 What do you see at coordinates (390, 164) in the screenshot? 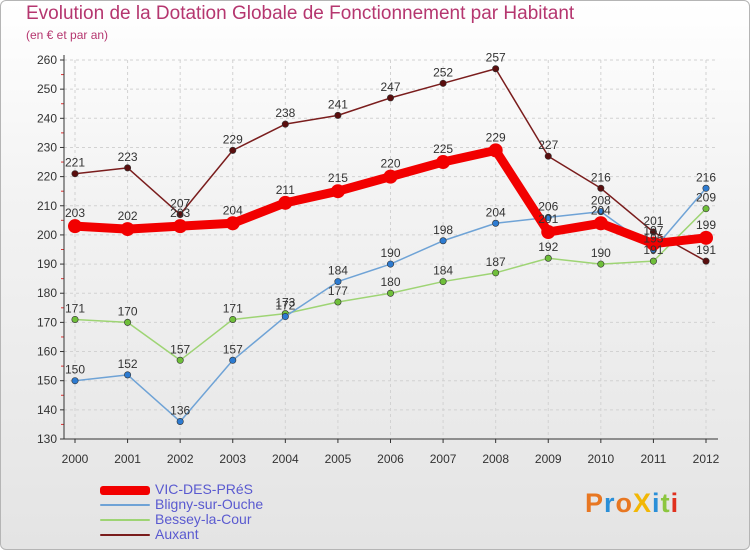
I see `data-label-vic-des-pr-s: 220` at bounding box center [390, 164].